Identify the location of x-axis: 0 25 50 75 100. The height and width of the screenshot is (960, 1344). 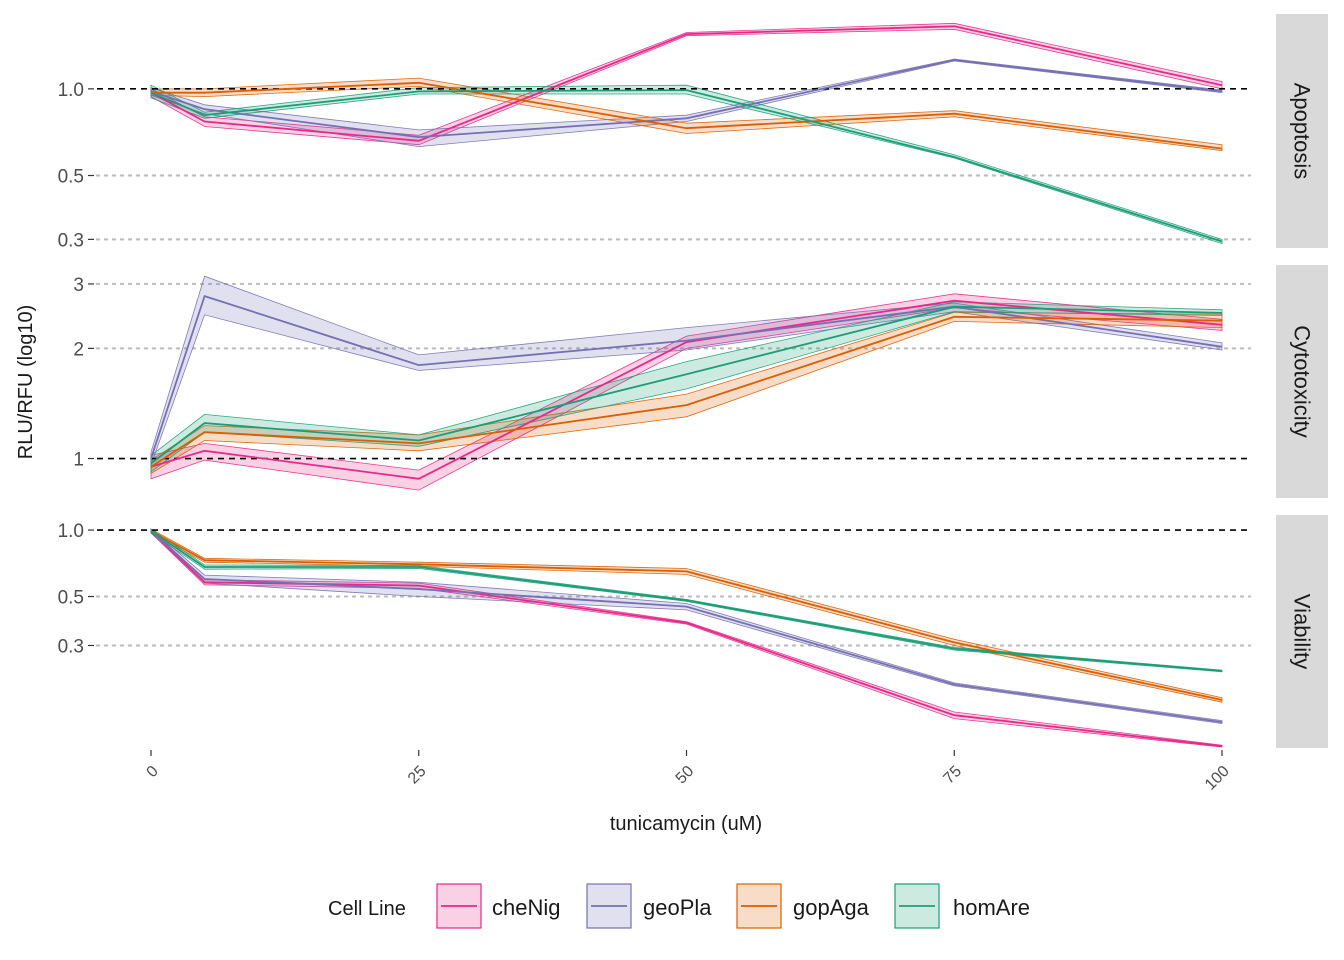
(688, 772).